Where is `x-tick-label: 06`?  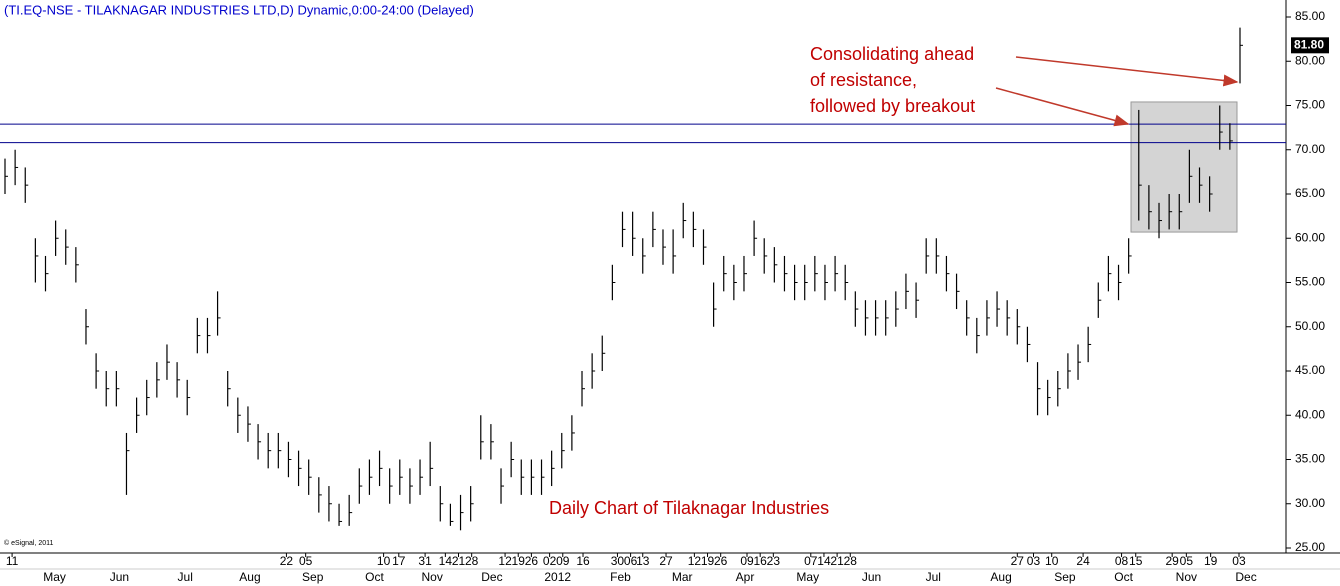 x-tick-label: 06 is located at coordinates (631, 561).